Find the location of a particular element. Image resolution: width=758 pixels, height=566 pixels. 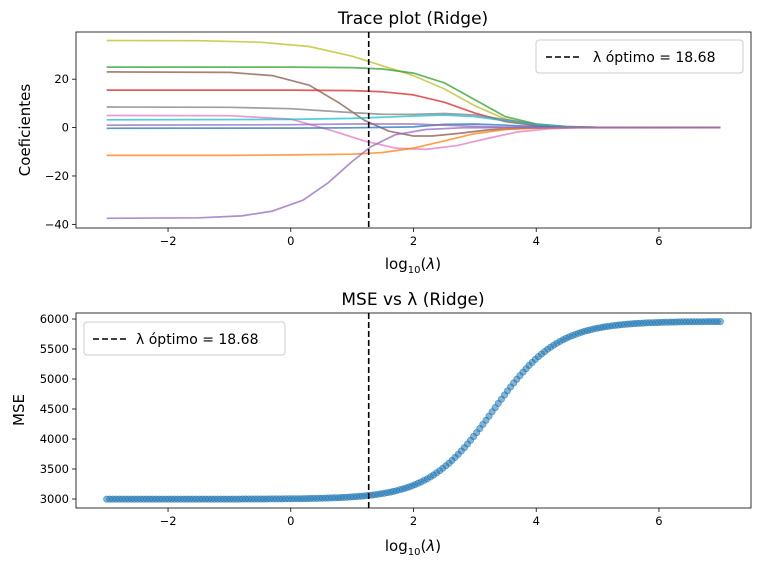

mse-chart-title: MSE vs λ (Ridge) is located at coordinates (412, 300).